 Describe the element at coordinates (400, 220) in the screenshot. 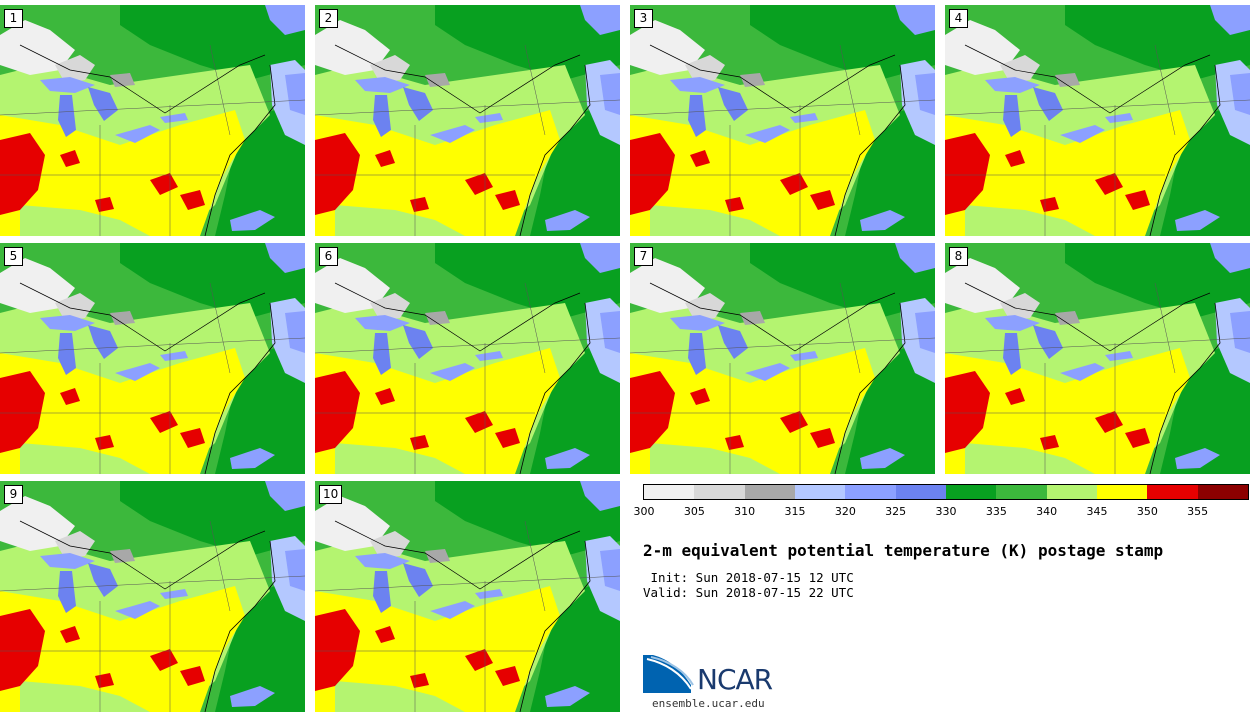

I see `southern-light-green` at that location.